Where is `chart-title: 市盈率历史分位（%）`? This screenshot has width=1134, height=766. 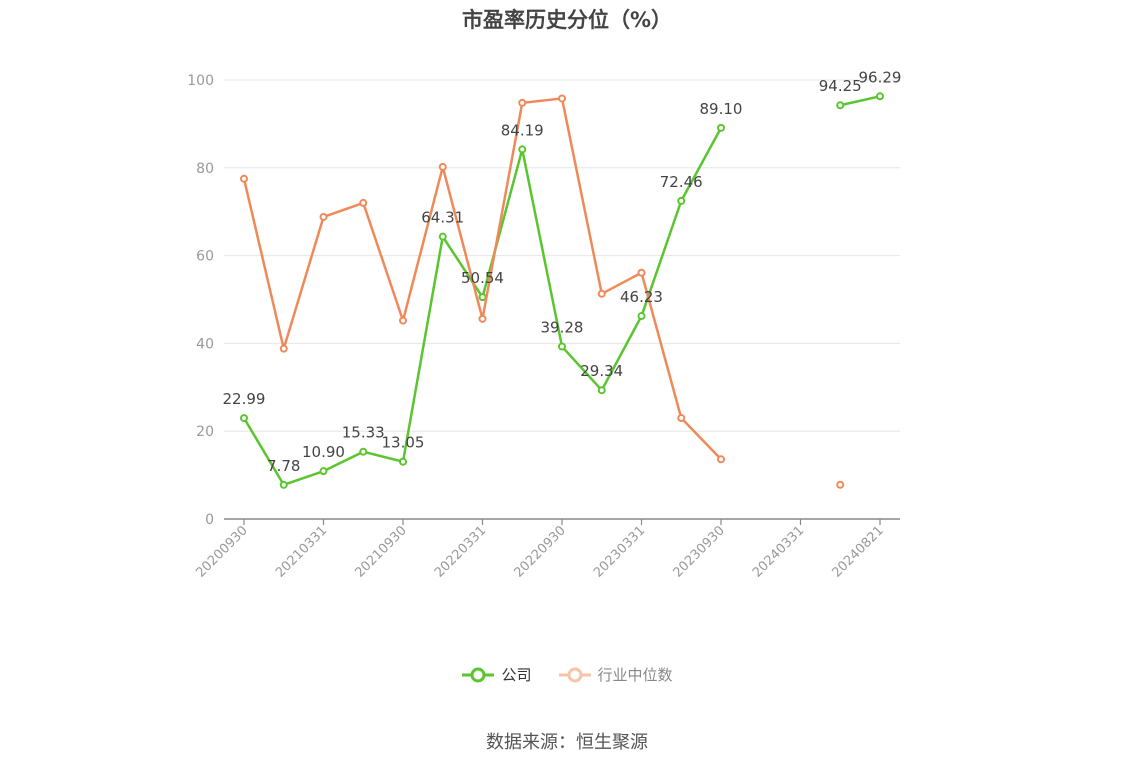 chart-title: 市盈率历史分位（%） is located at coordinates (567, 20).